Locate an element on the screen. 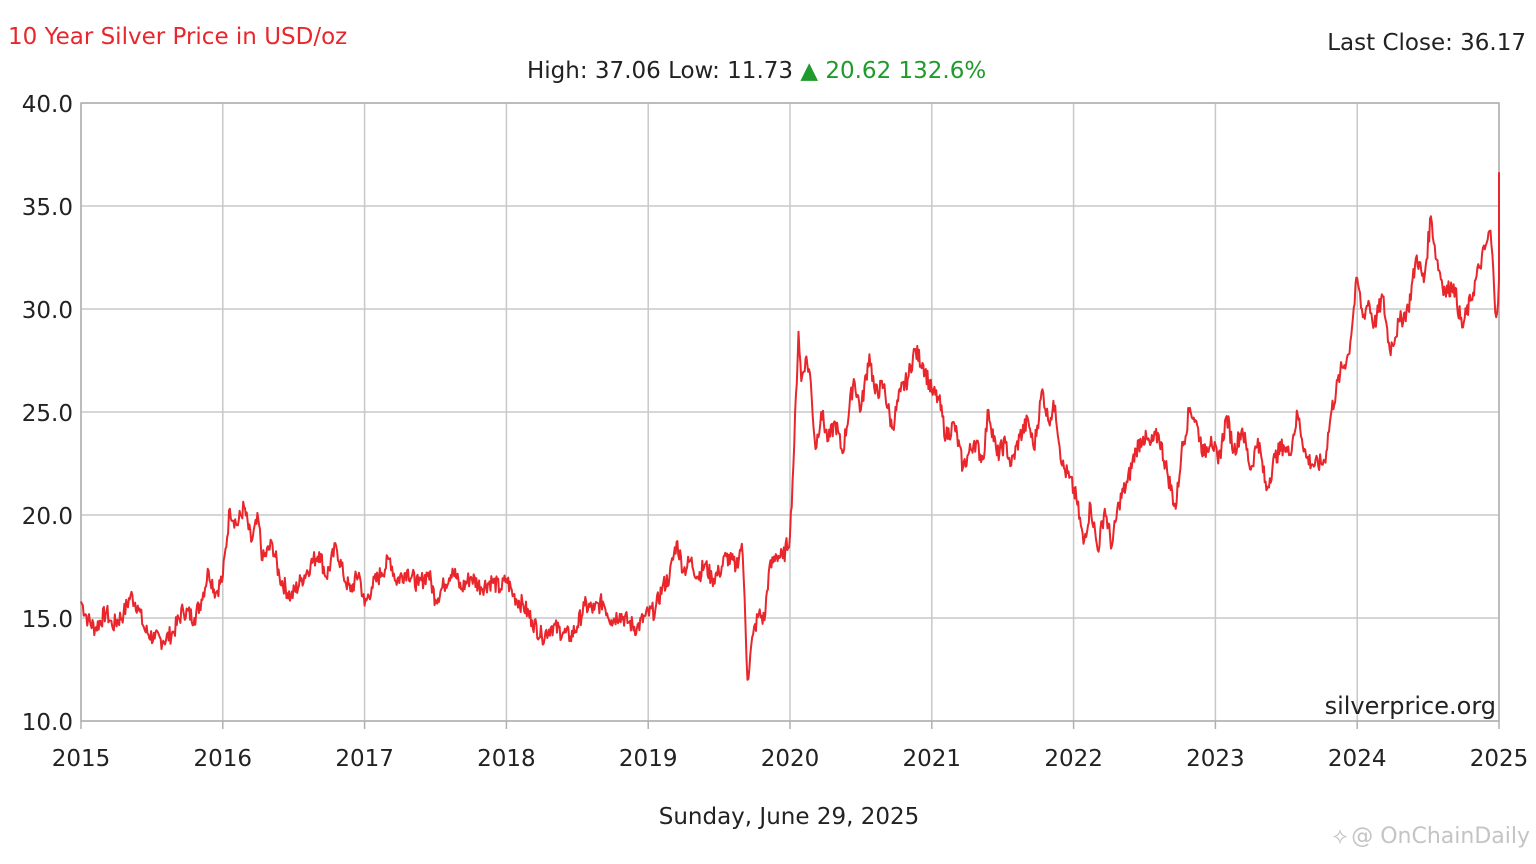 The image size is (1536, 864). x-tick-label: 2025 is located at coordinates (1499, 759).